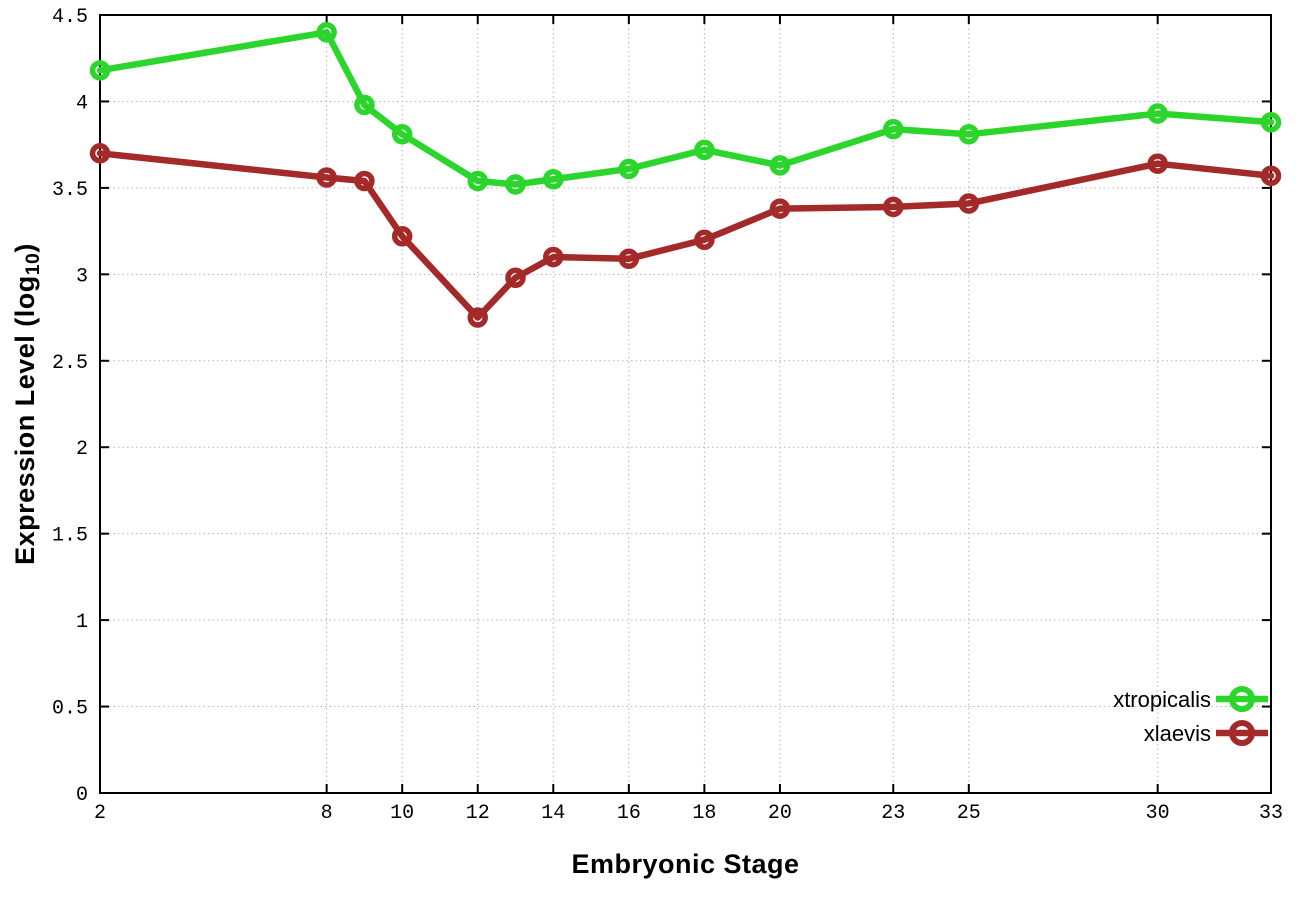  Describe the element at coordinates (1158, 813) in the screenshot. I see `x-tick-label: 30` at that location.